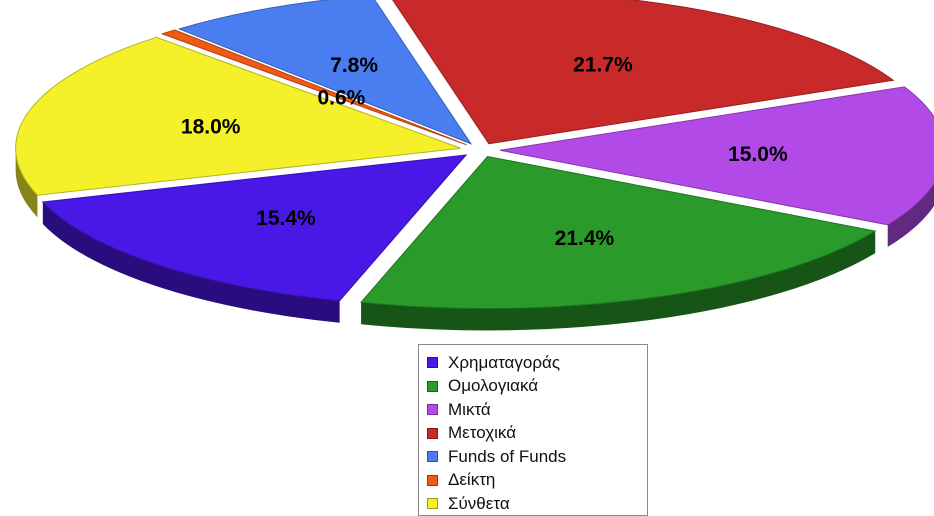  What do you see at coordinates (482, 433) in the screenshot?
I see `legend-label: Μετοχικά` at bounding box center [482, 433].